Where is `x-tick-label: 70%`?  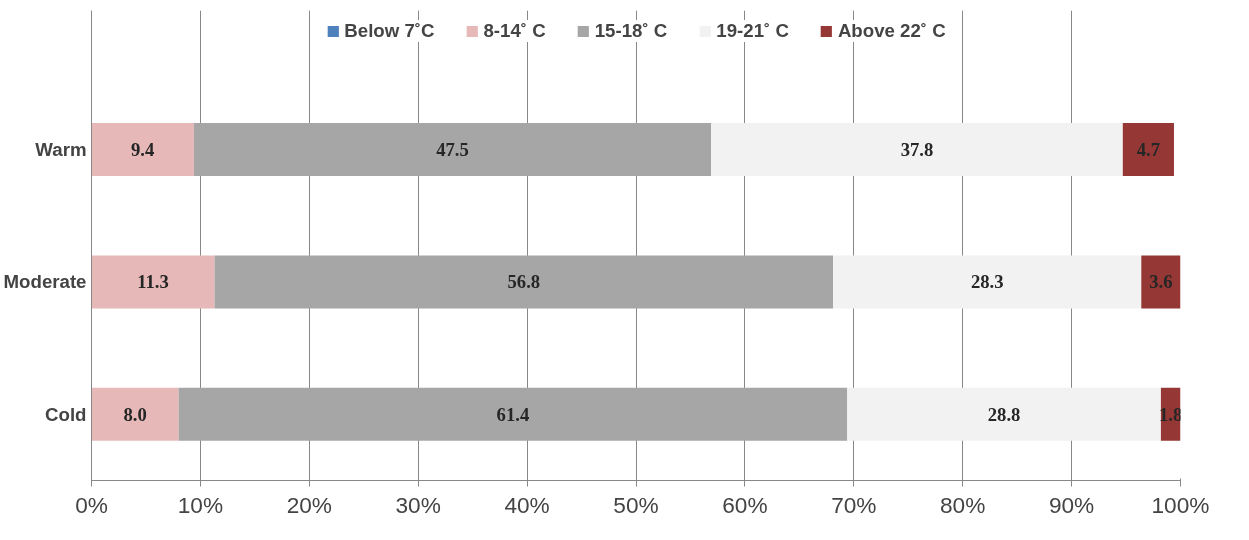 x-tick-label: 70% is located at coordinates (854, 504).